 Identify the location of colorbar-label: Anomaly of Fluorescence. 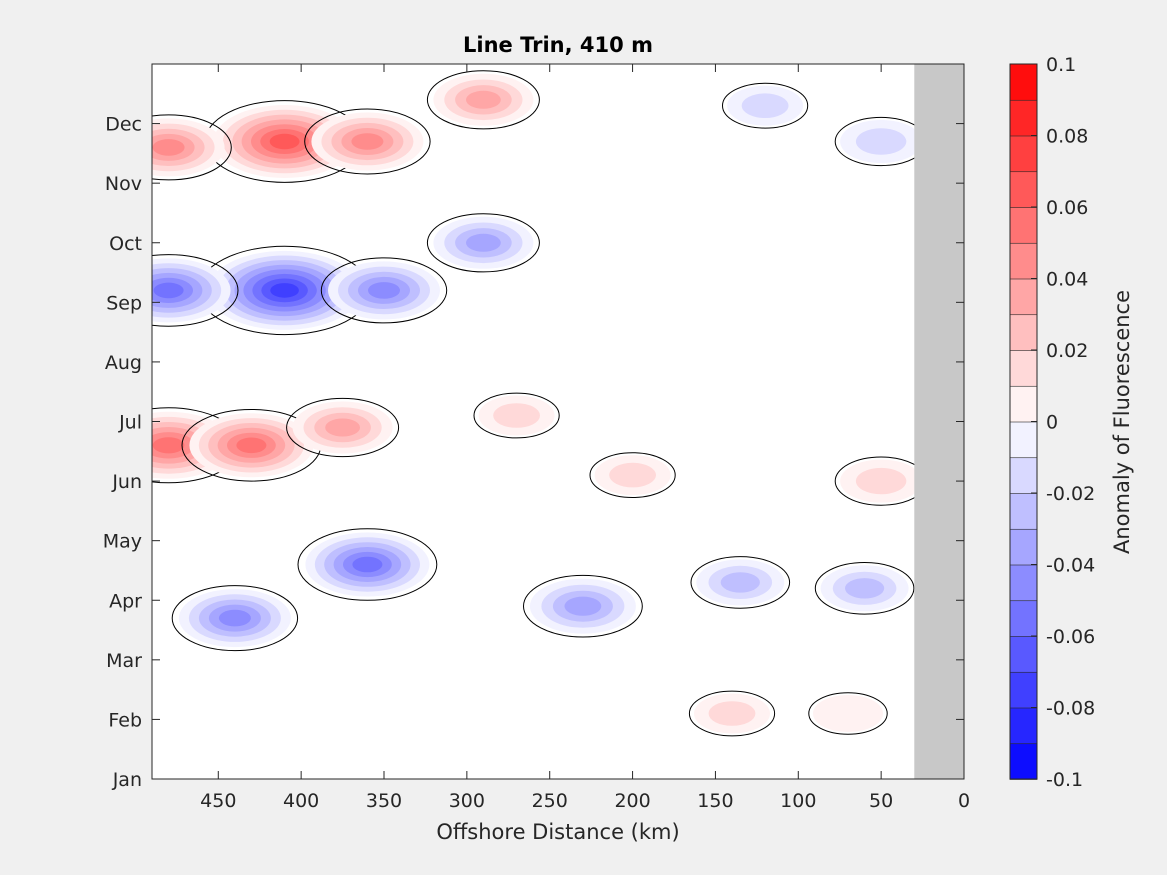
(1122, 422).